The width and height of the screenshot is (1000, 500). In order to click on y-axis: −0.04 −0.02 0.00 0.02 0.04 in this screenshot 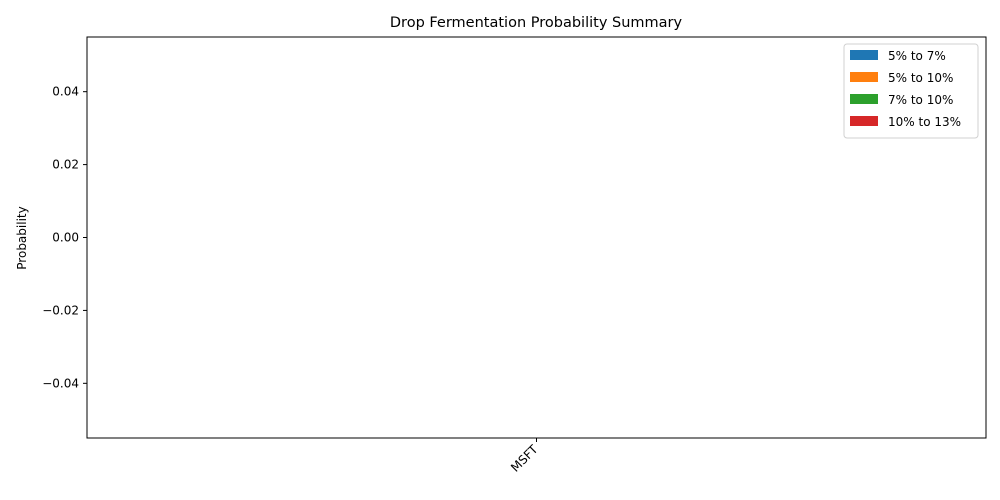, I will do `click(64, 237)`.